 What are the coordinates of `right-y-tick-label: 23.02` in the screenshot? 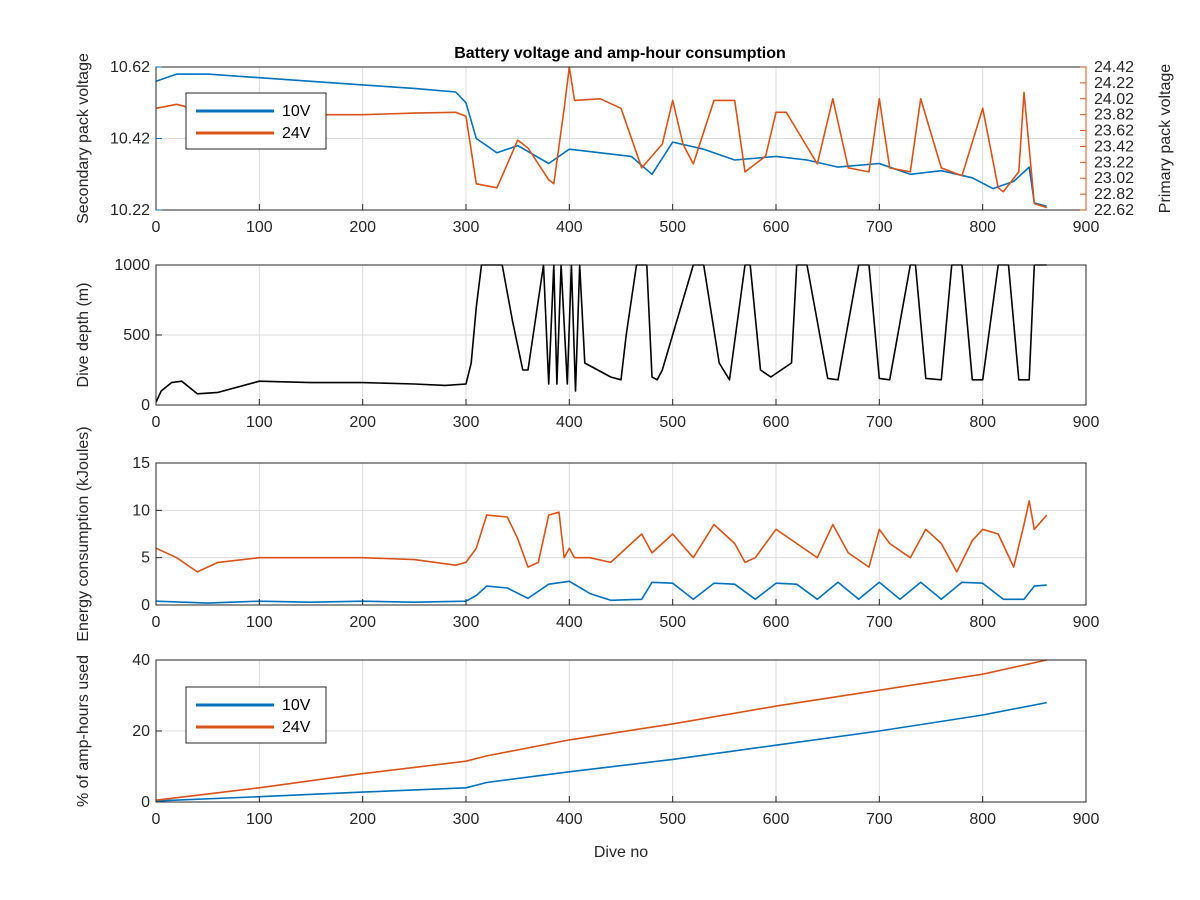 It's located at (1114, 178).